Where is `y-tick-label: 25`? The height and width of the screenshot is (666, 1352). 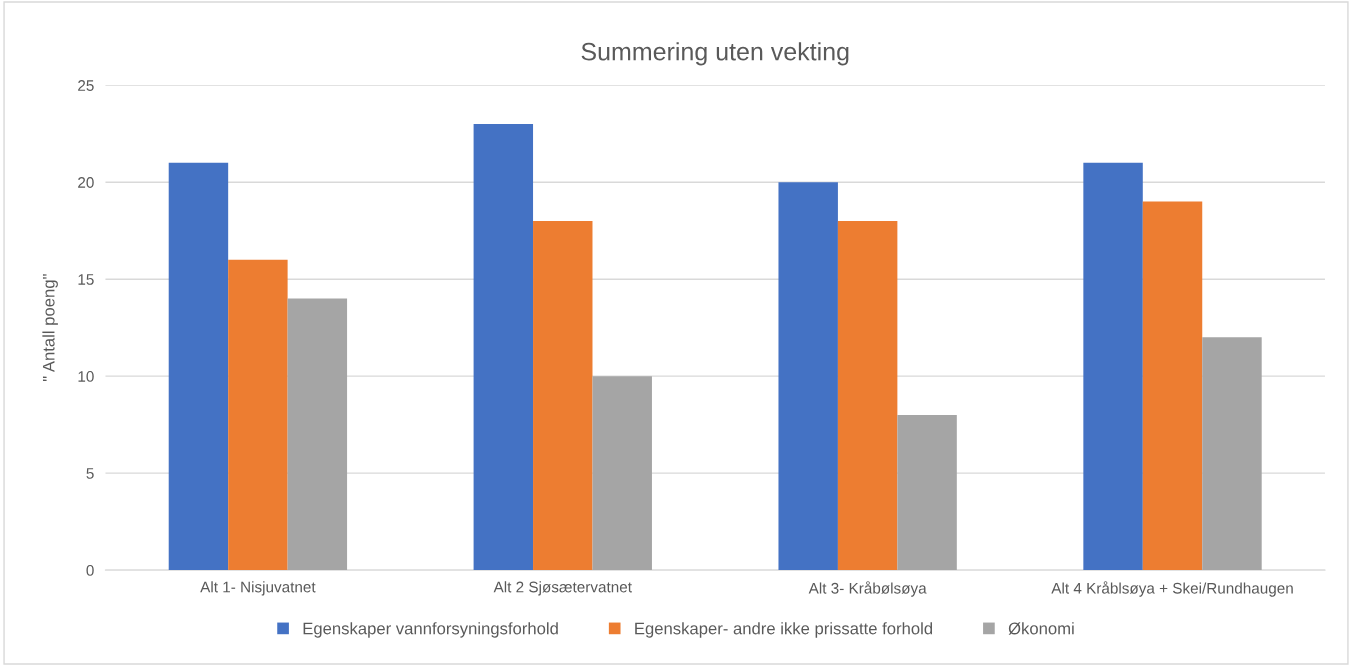 y-tick-label: 25 is located at coordinates (86, 85).